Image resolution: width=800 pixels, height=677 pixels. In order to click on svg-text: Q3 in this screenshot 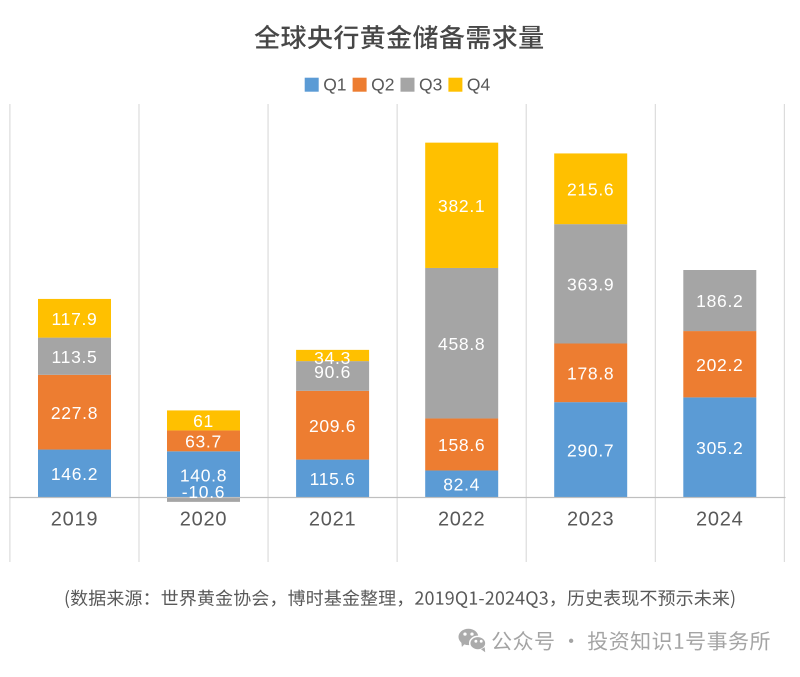, I will do `click(430, 85)`.